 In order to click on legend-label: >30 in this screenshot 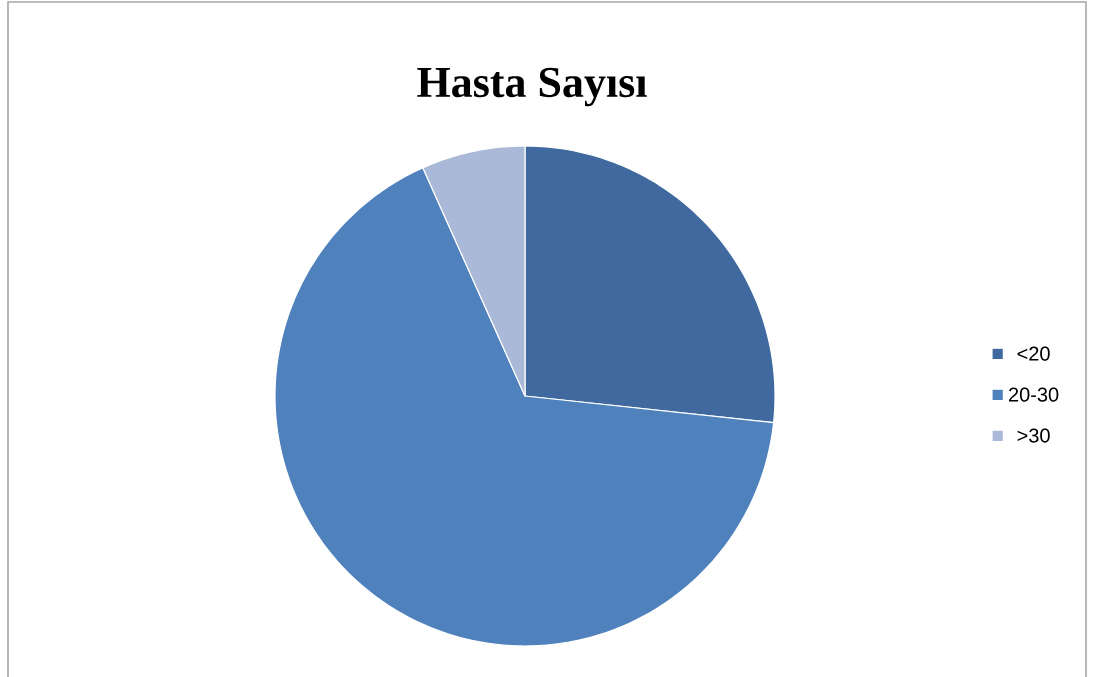, I will do `click(1033, 435)`.